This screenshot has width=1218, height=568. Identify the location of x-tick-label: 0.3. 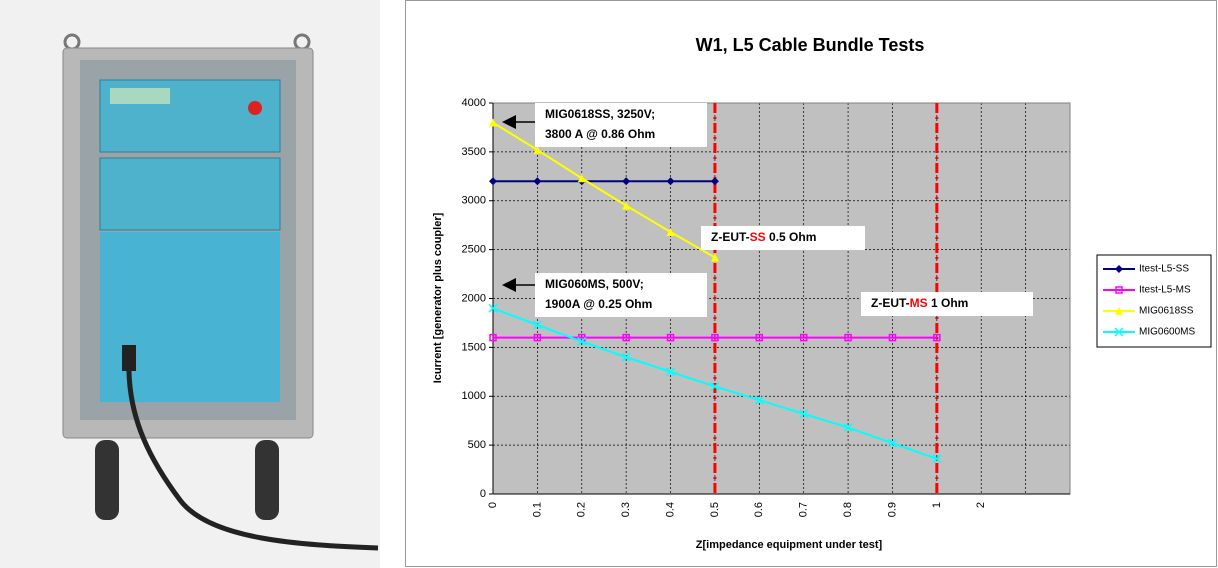
(626, 509).